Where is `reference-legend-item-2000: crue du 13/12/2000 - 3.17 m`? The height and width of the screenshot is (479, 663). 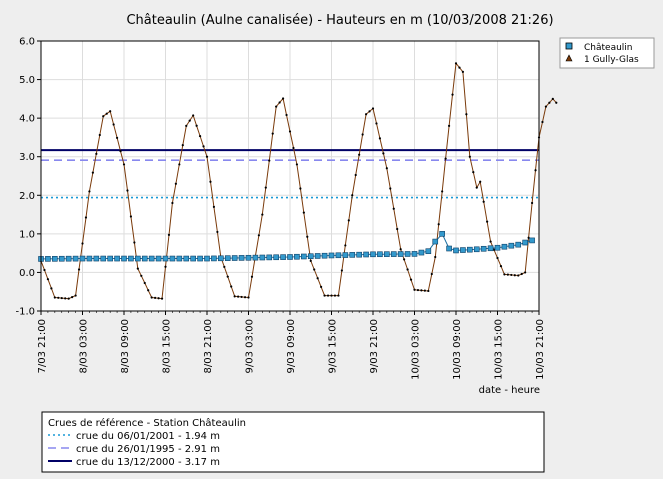 reference-legend-item-2000: crue du 13/12/2000 - 3.17 m is located at coordinates (148, 462).